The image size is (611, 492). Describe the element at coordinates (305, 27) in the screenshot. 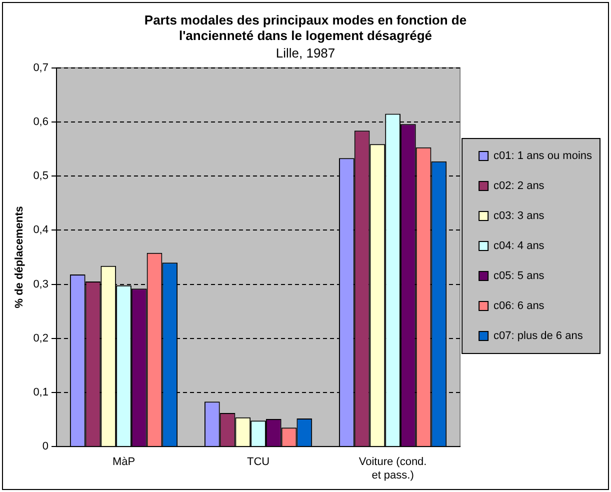

I see `chart-title: Parts modales des principaux modes en fonction de l'ancienneté dans le logement désagrégé` at that location.